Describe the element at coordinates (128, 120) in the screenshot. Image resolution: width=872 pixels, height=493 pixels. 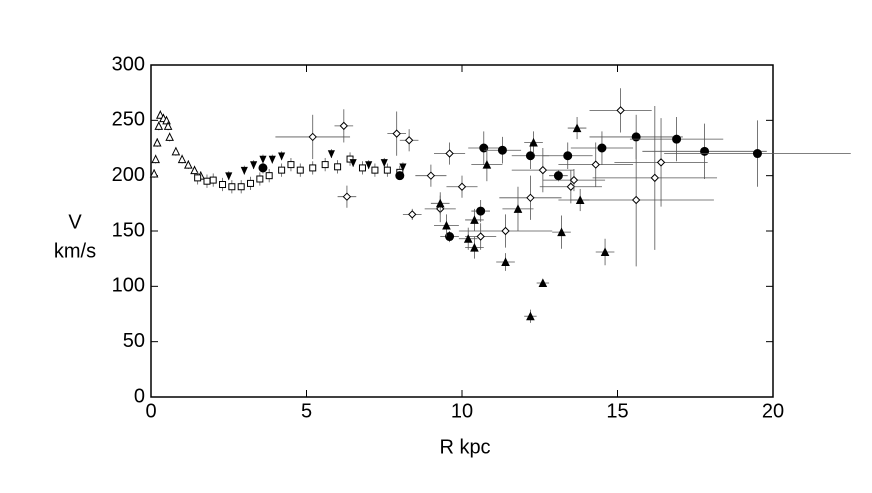
I see `y-tick-label: 250` at that location.